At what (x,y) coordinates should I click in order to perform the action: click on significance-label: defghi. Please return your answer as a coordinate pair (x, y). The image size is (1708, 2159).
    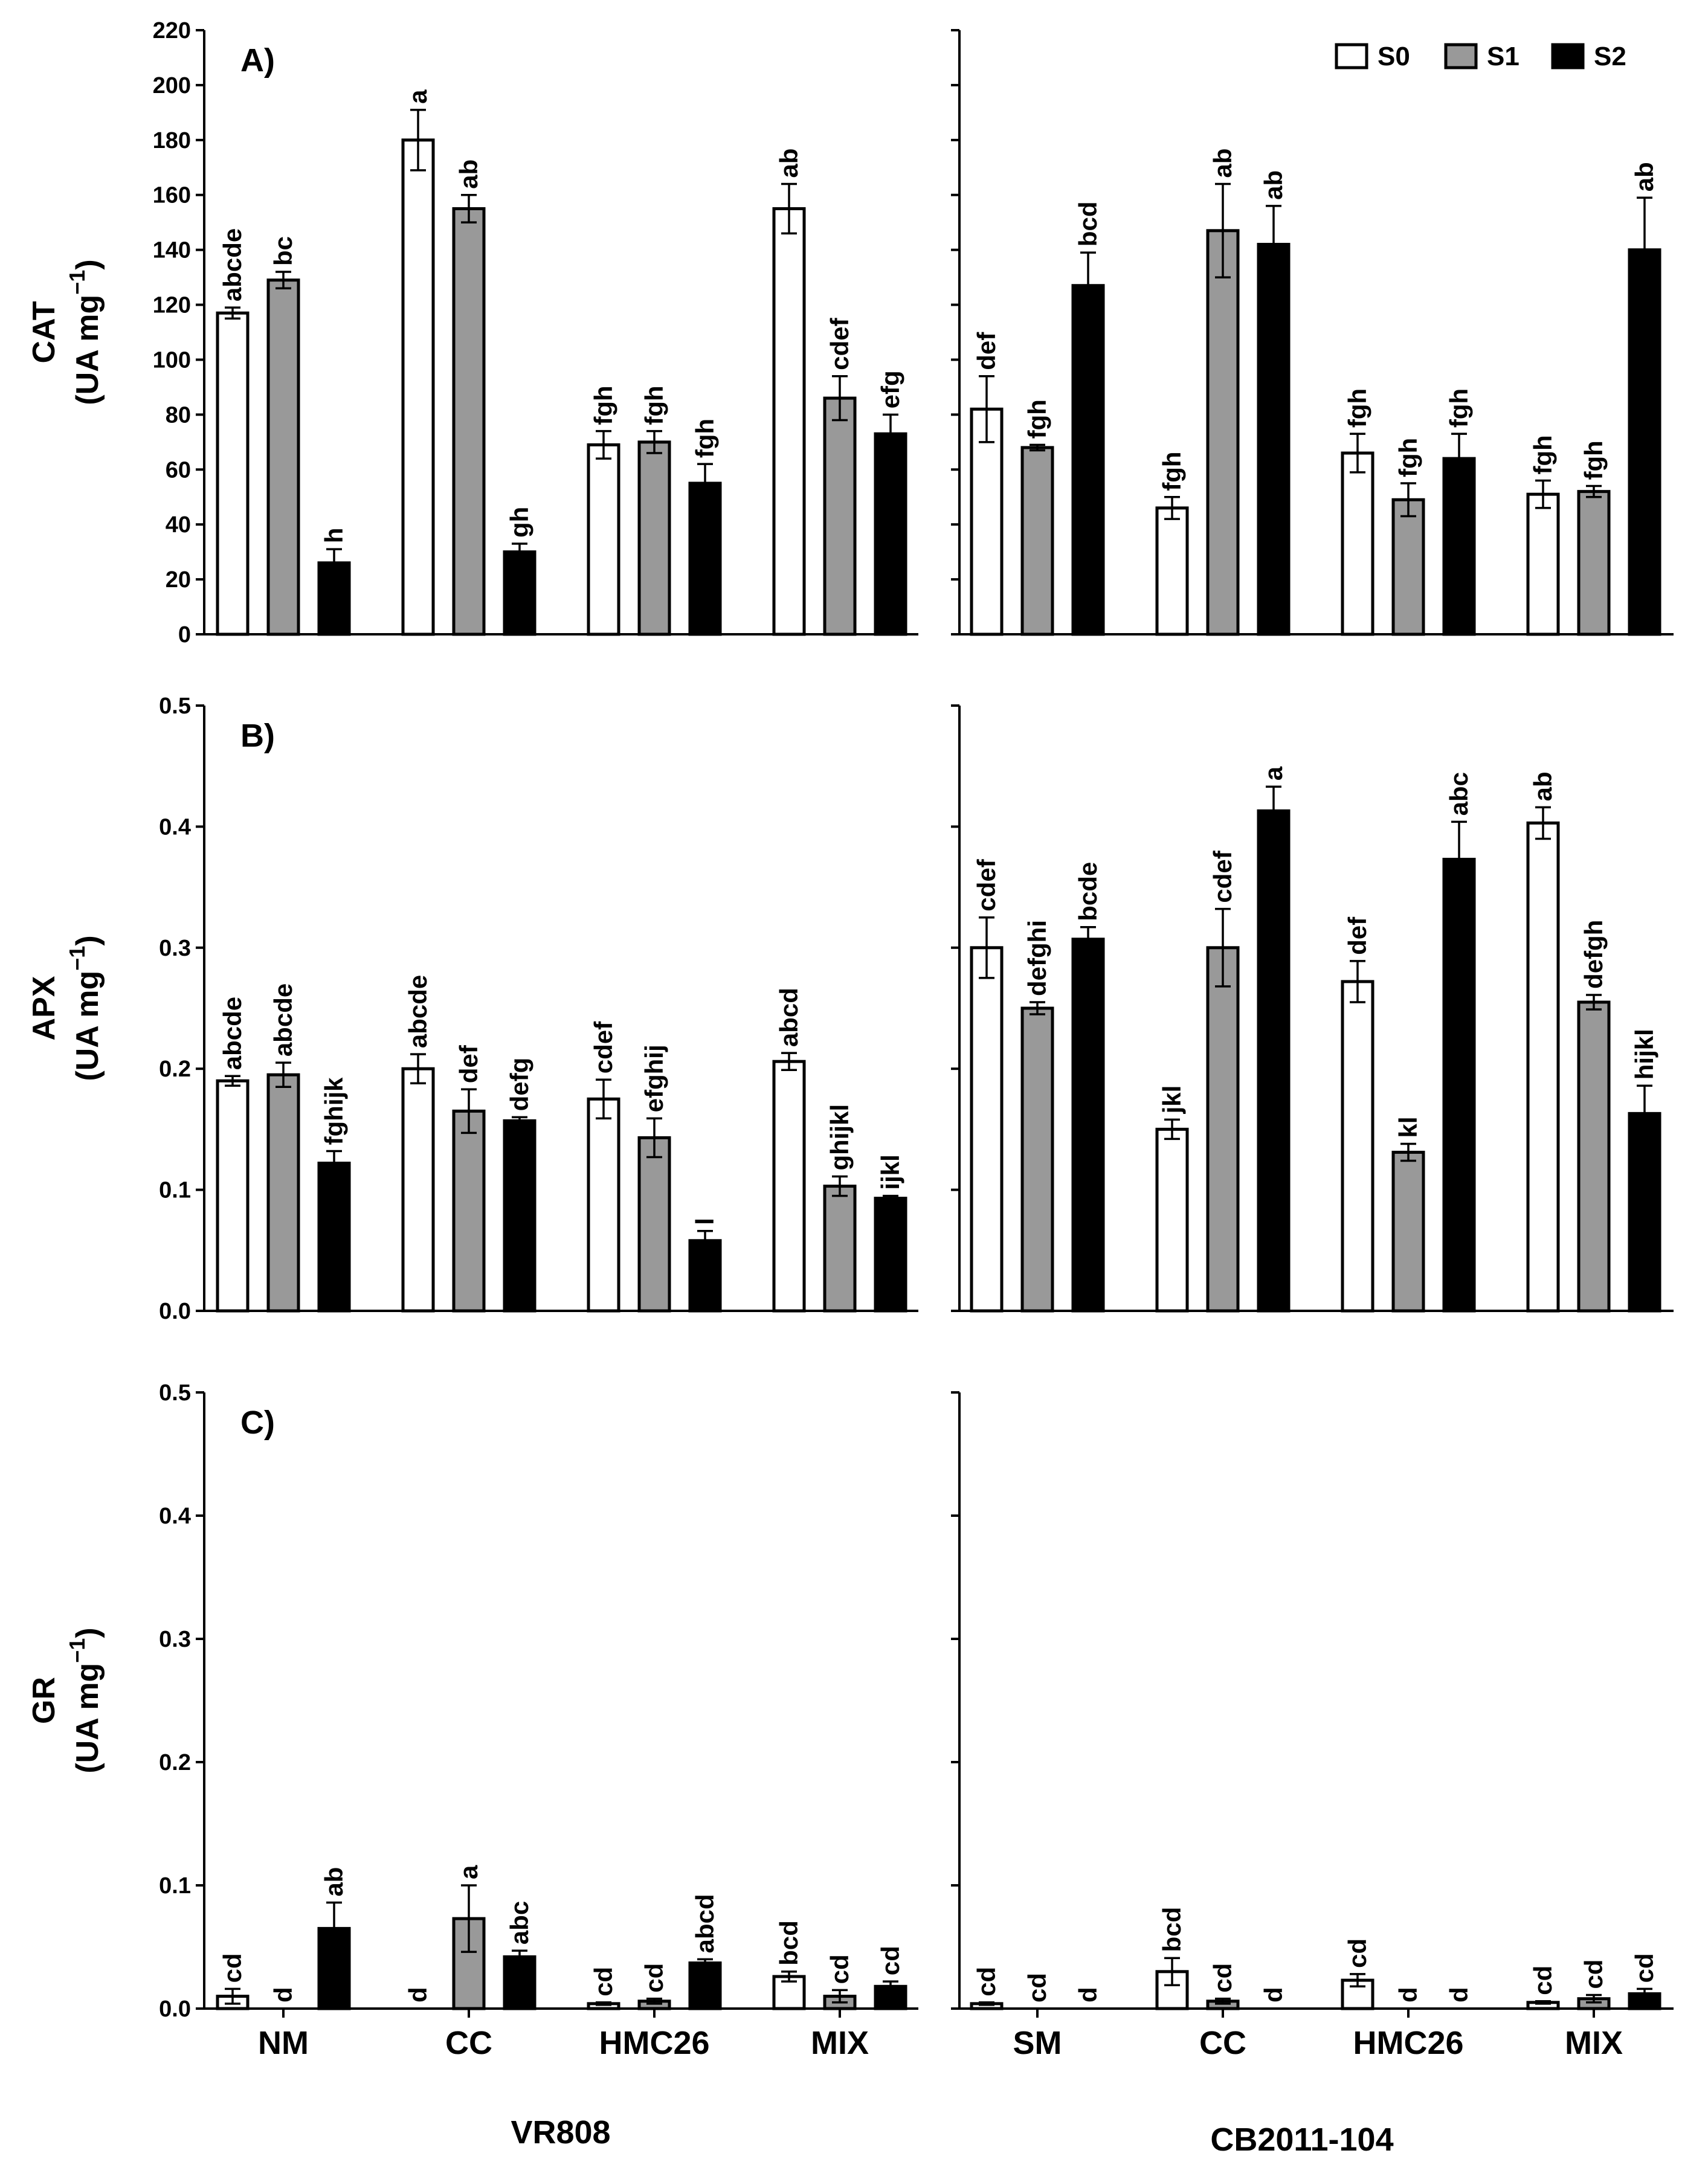
    Looking at the image, I should click on (1037, 958).